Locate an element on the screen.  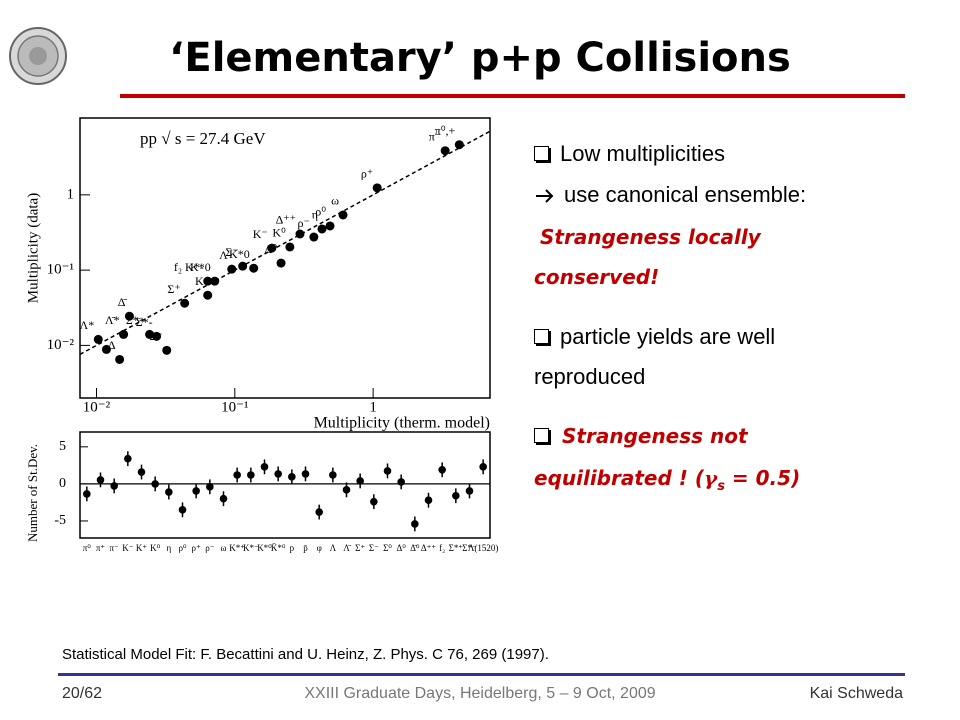
x-tick-label: Δ⁰ is located at coordinates (401, 548).